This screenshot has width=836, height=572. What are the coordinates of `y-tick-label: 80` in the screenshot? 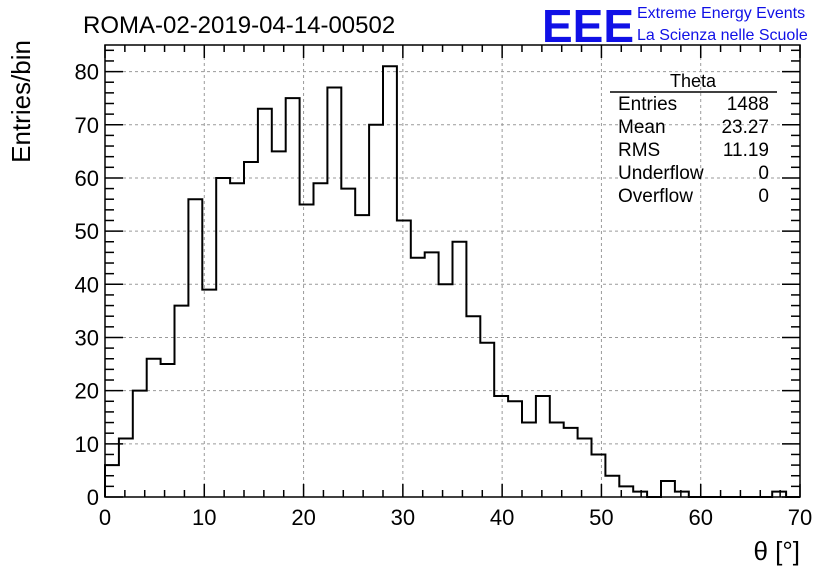 It's located at (87, 72).